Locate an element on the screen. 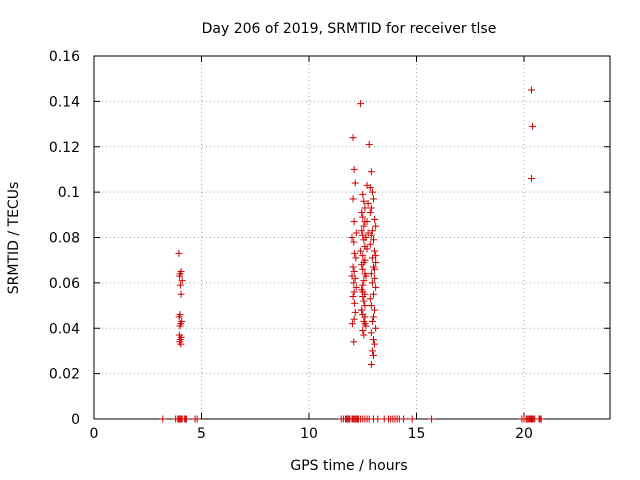  x-tick-label: 20 is located at coordinates (524, 434).